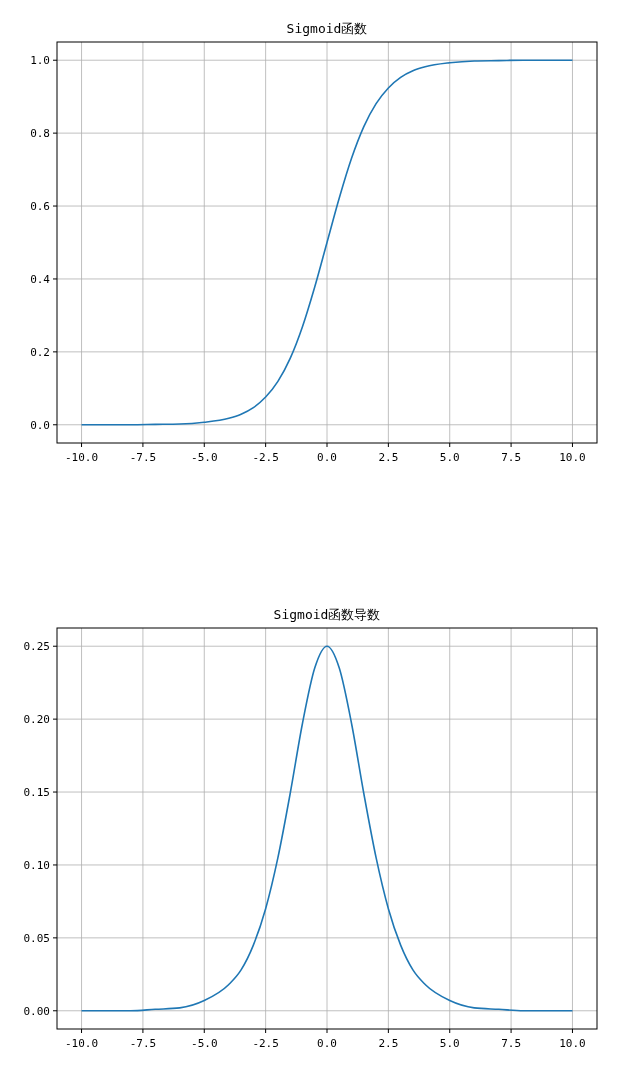  Describe the element at coordinates (40, 61) in the screenshot. I see `y-tick-label: 1.0` at that location.